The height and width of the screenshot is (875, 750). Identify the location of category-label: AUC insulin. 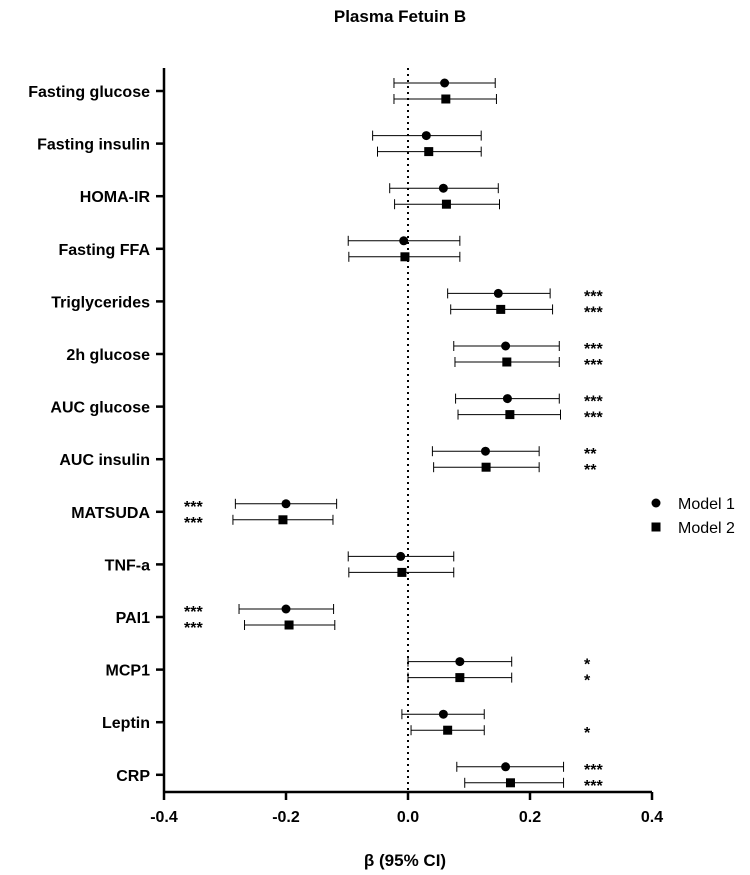
(104, 460).